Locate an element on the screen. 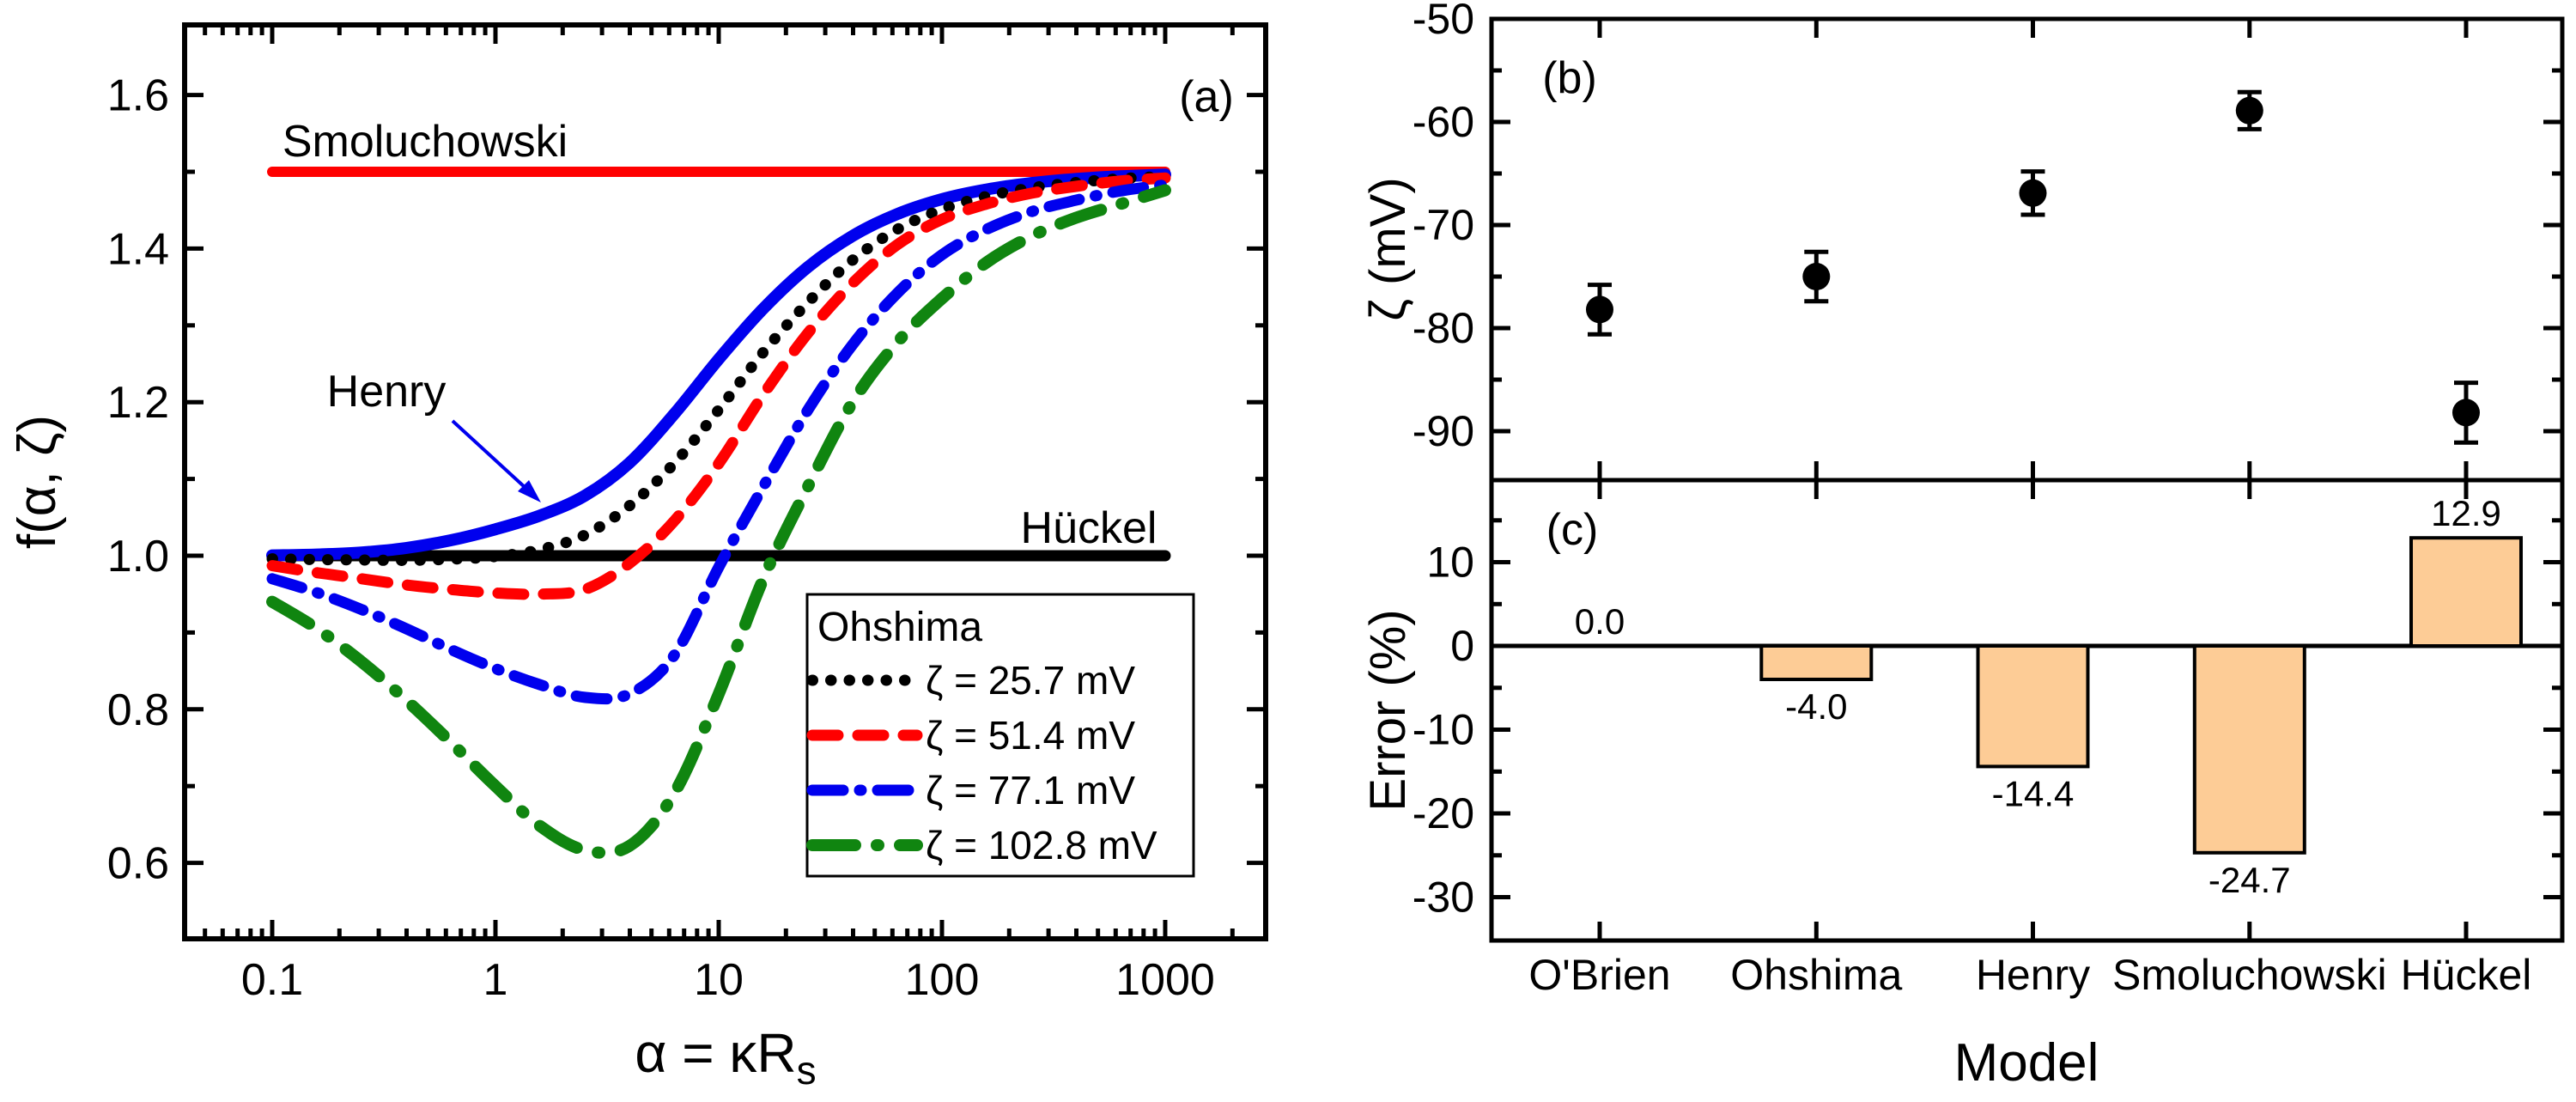 The image size is (2576, 1102). panel-a-tag: (a) is located at coordinates (1206, 97).